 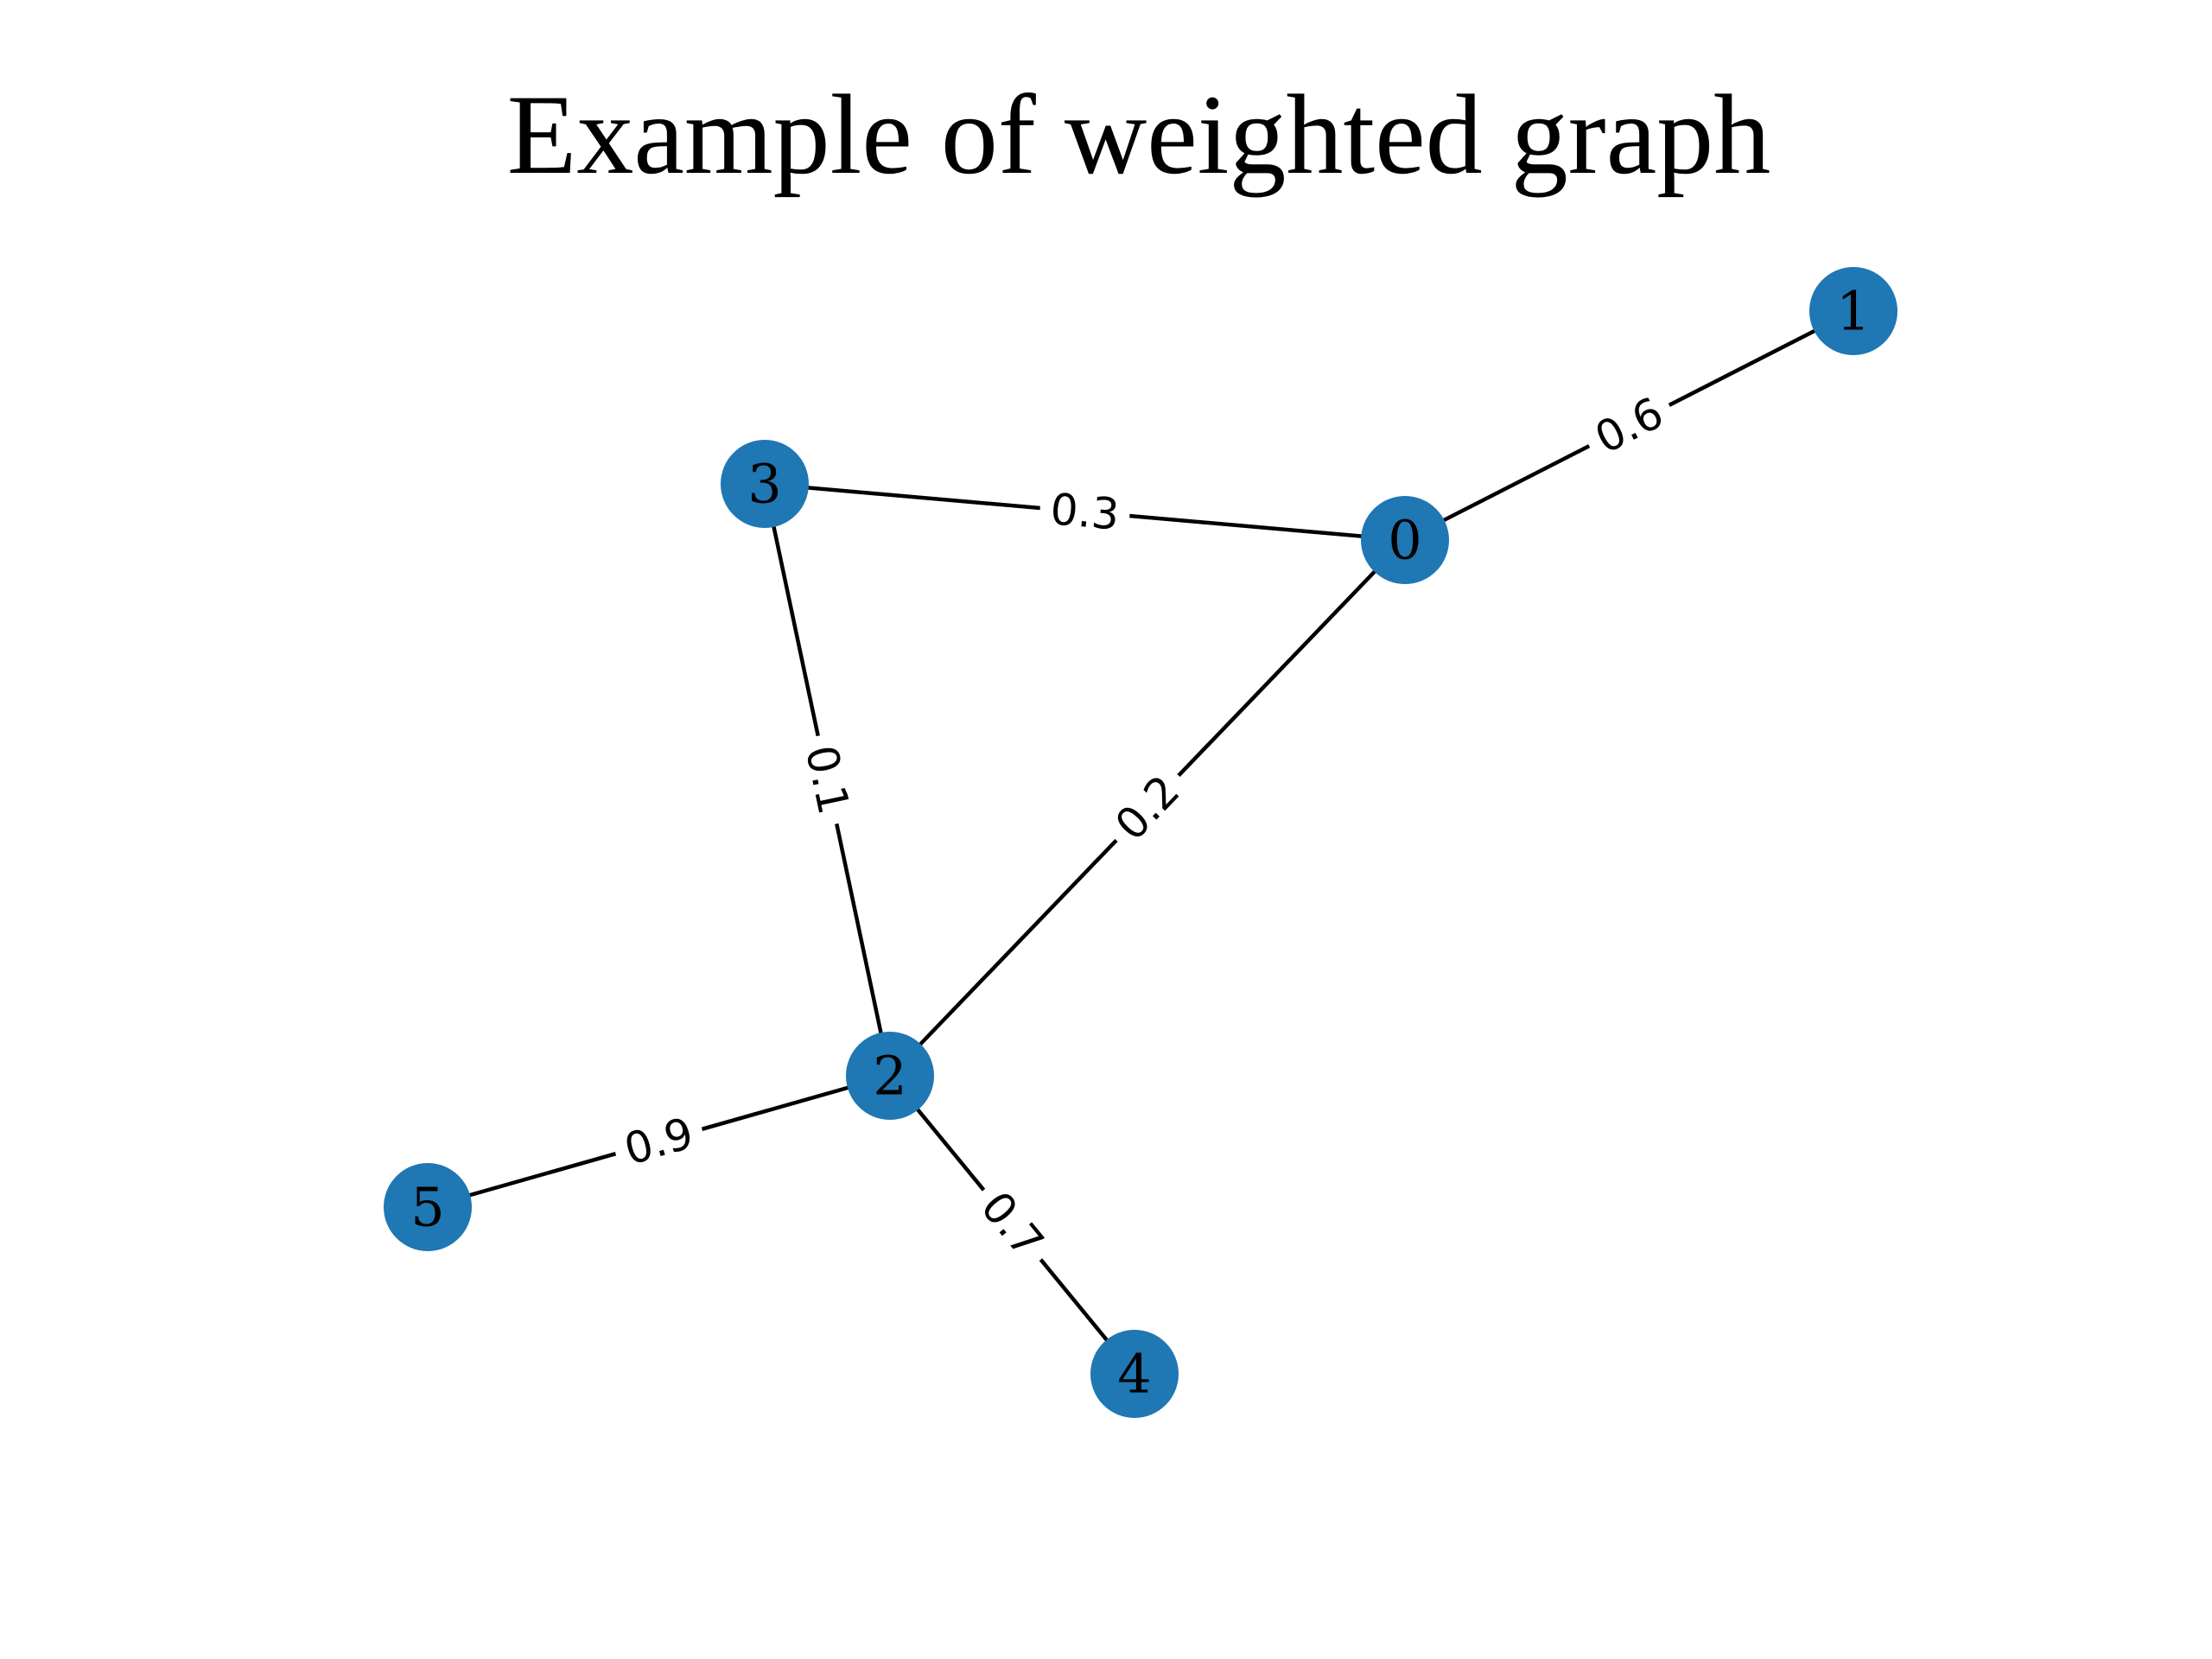 I want to click on edge-label-0-1: 0.6, so click(x=1629, y=425).